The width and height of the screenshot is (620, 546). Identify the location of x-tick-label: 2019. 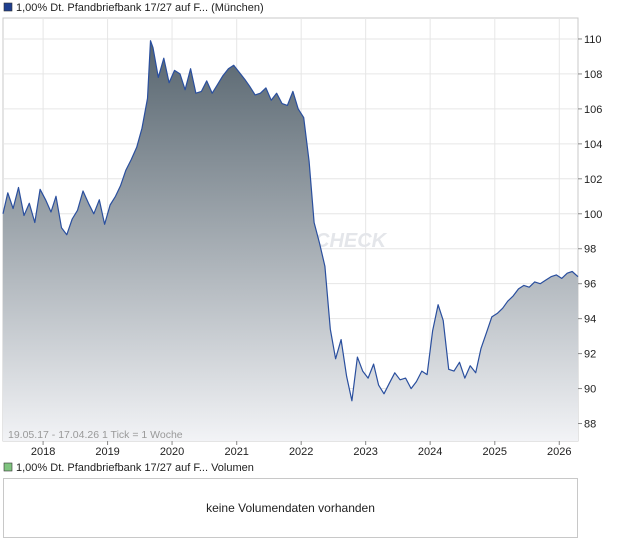
(107, 452).